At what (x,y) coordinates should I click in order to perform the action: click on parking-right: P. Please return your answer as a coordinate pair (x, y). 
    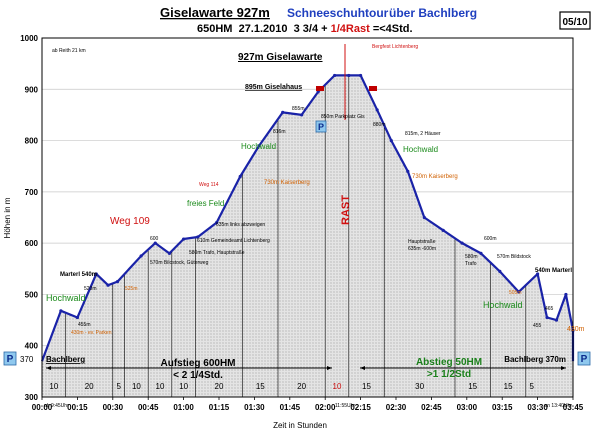
    Looking at the image, I should click on (584, 359).